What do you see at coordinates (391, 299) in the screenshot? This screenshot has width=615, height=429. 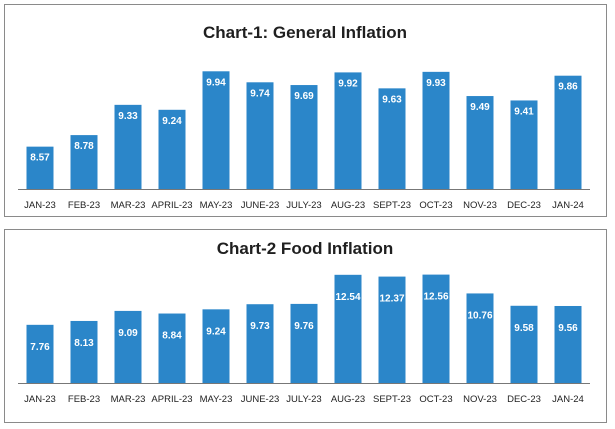 I see `data-label: 12.37` at bounding box center [391, 299].